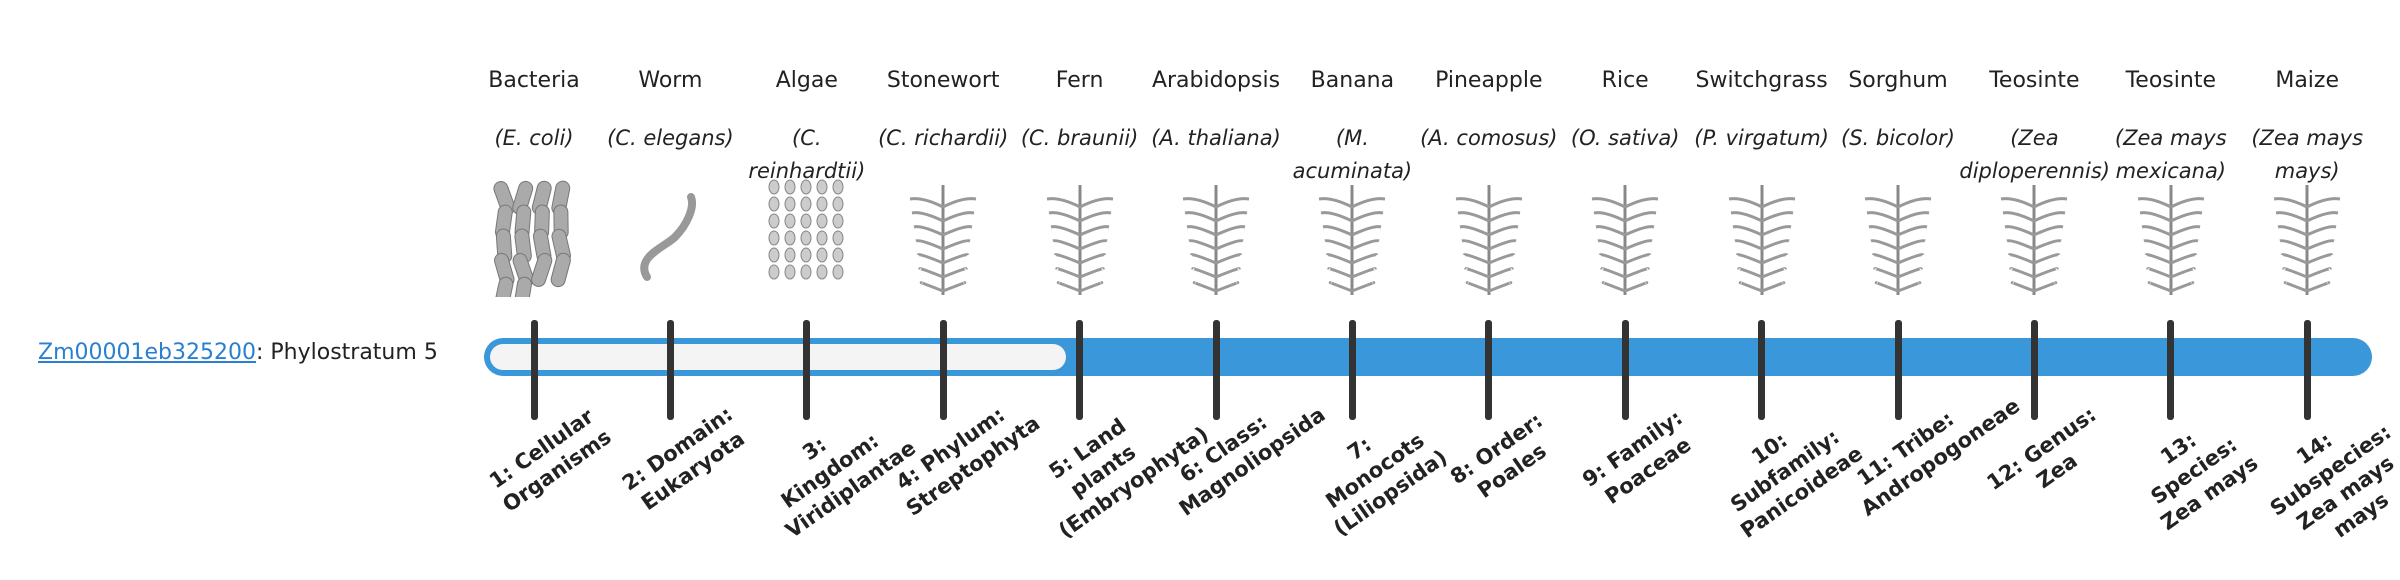  Describe the element at coordinates (1898, 80) in the screenshot. I see `organism-name: Sorghum` at that location.